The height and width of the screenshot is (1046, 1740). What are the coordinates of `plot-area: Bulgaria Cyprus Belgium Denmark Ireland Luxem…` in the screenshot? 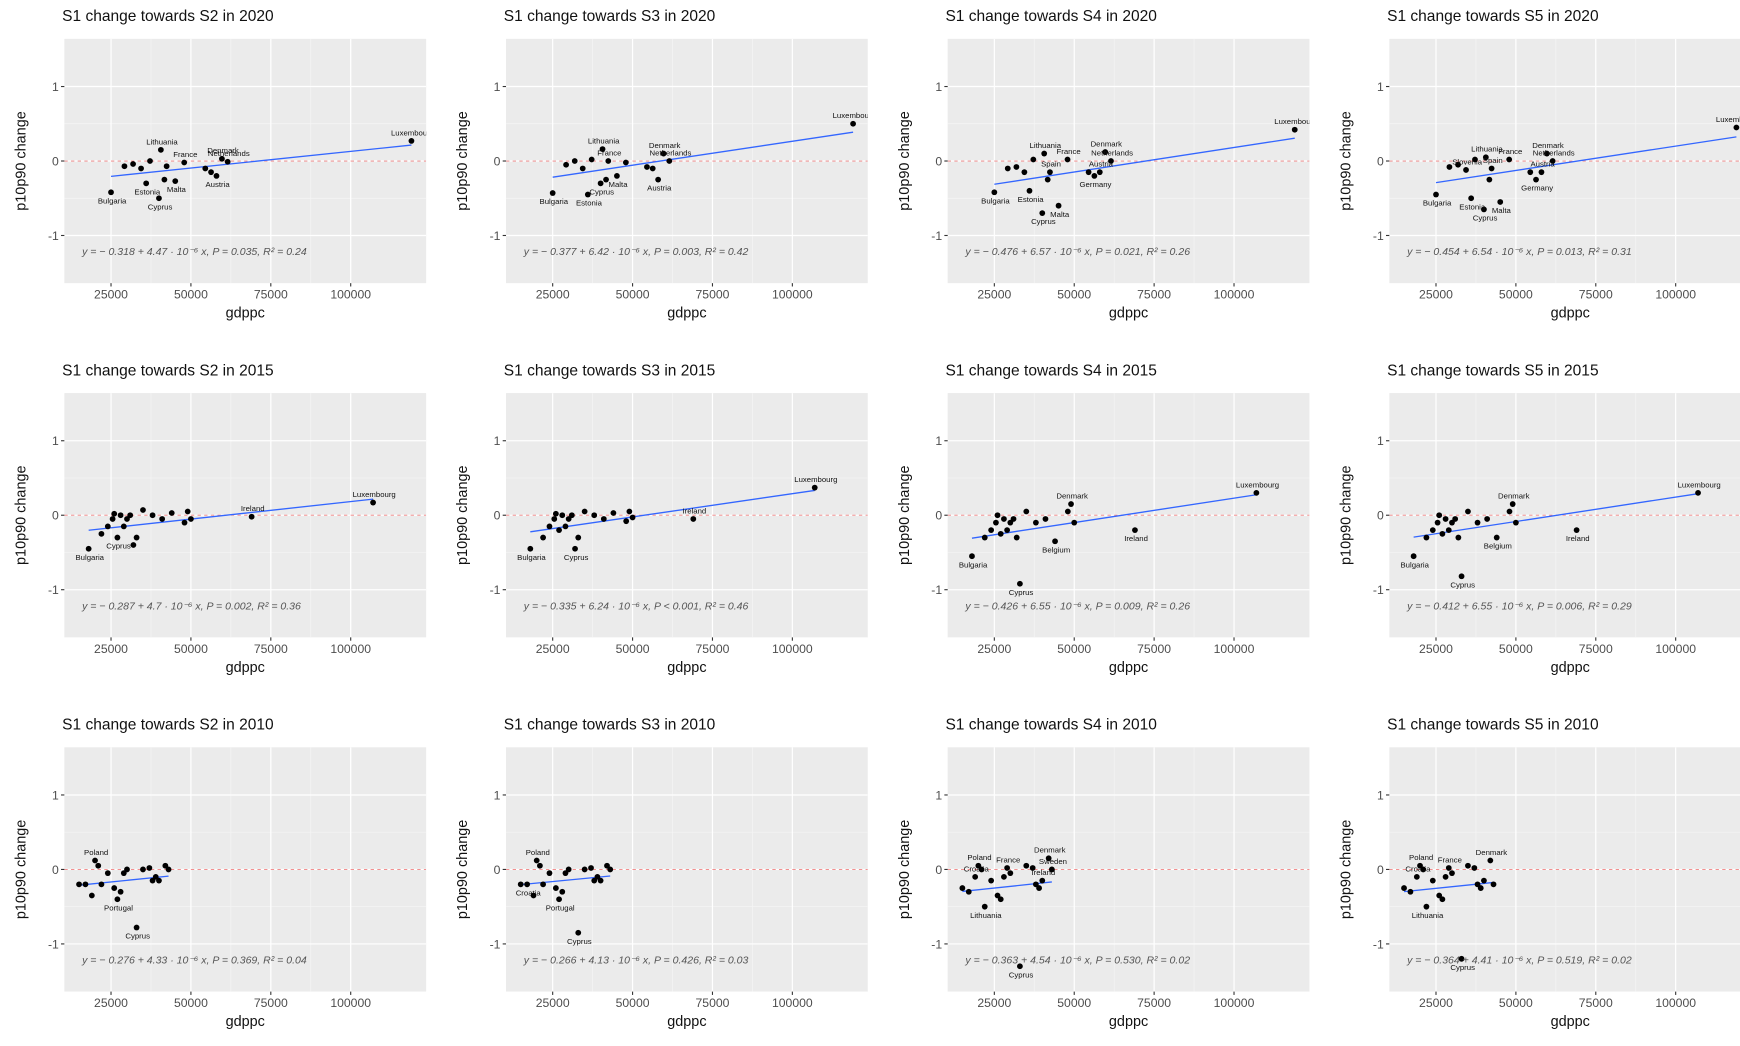 It's located at (1564, 515).